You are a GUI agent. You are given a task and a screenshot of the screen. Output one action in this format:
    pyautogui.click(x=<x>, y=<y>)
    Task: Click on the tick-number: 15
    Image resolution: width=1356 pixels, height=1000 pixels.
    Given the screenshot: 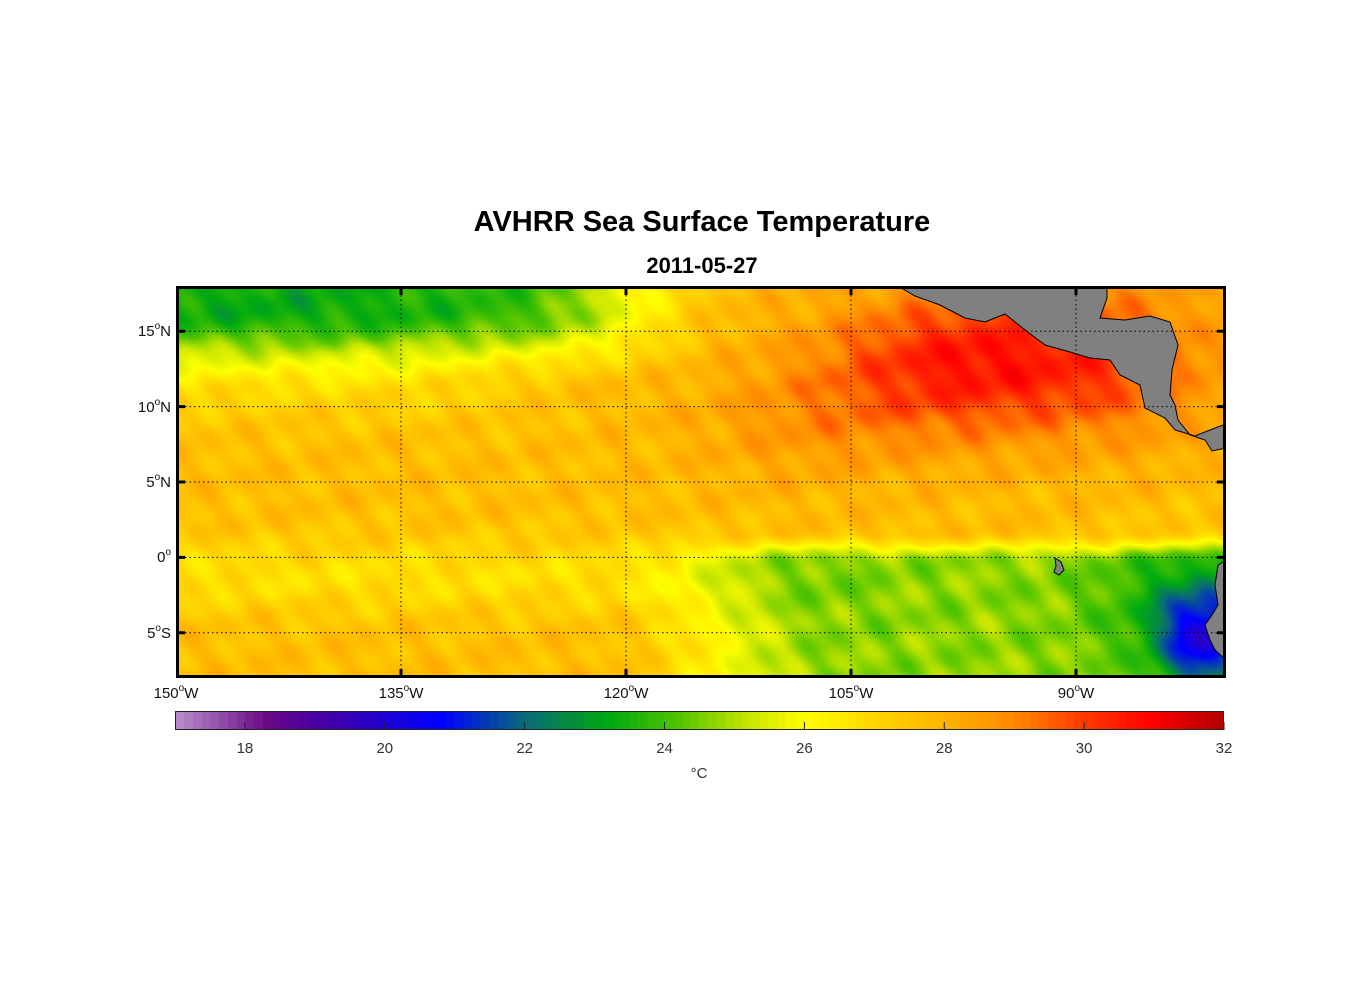 What is the action you would take?
    pyautogui.click(x=146, y=332)
    